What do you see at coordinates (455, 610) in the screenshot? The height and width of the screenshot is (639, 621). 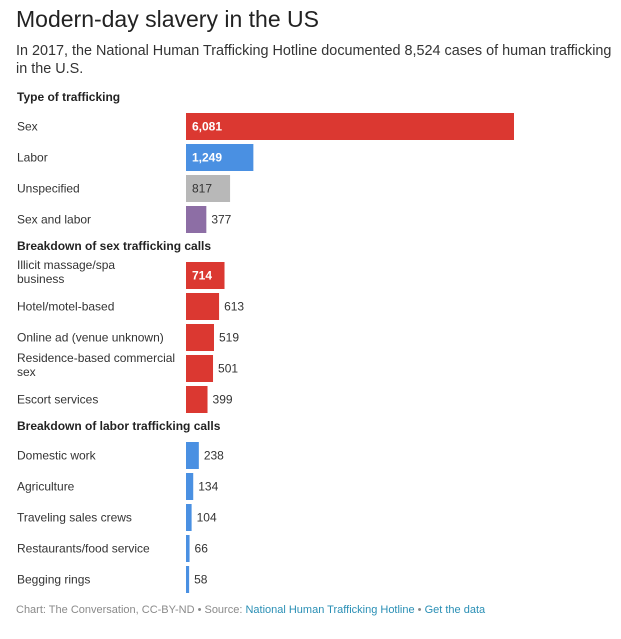 I see `get-data-link: Get the data` at bounding box center [455, 610].